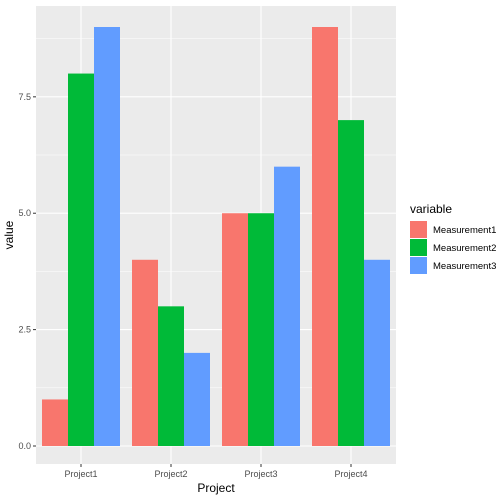 Image resolution: width=500 pixels, height=500 pixels. What do you see at coordinates (55, 422) in the screenshot?
I see `bar-measurement1-project1` at bounding box center [55, 422].